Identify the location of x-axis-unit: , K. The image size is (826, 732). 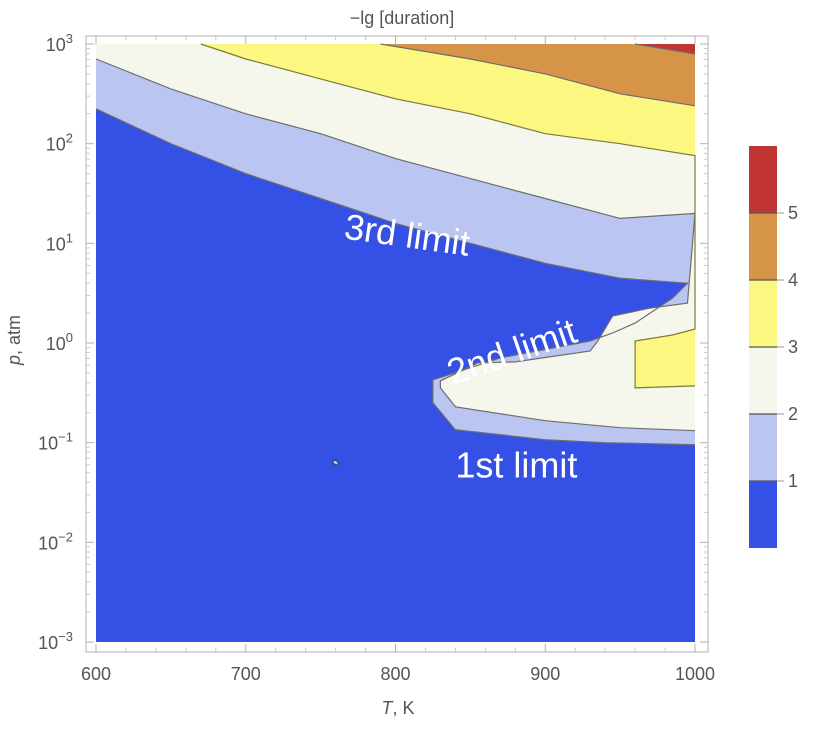
(403, 708).